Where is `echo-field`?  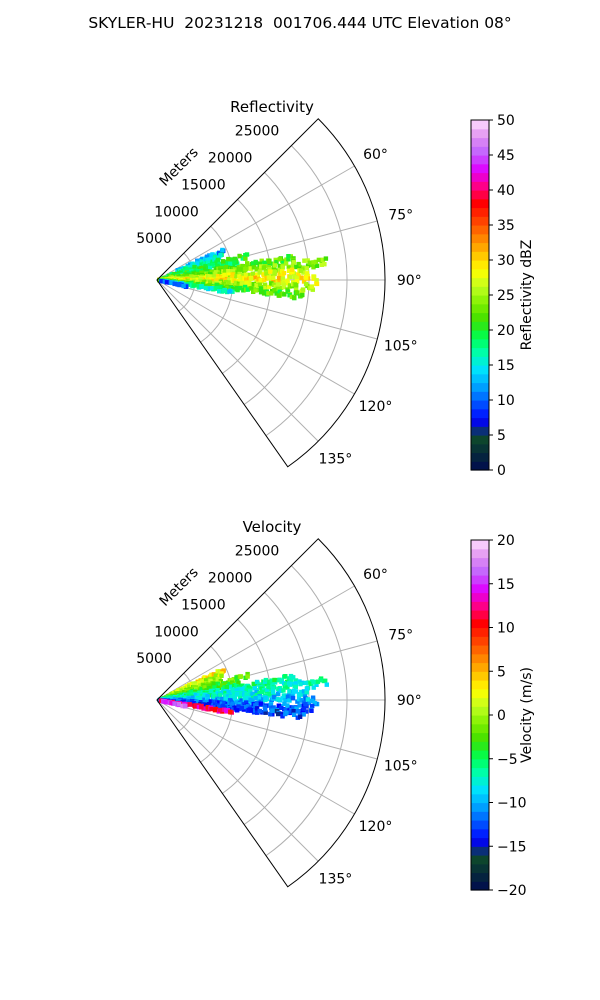
echo-field is located at coordinates (243, 274).